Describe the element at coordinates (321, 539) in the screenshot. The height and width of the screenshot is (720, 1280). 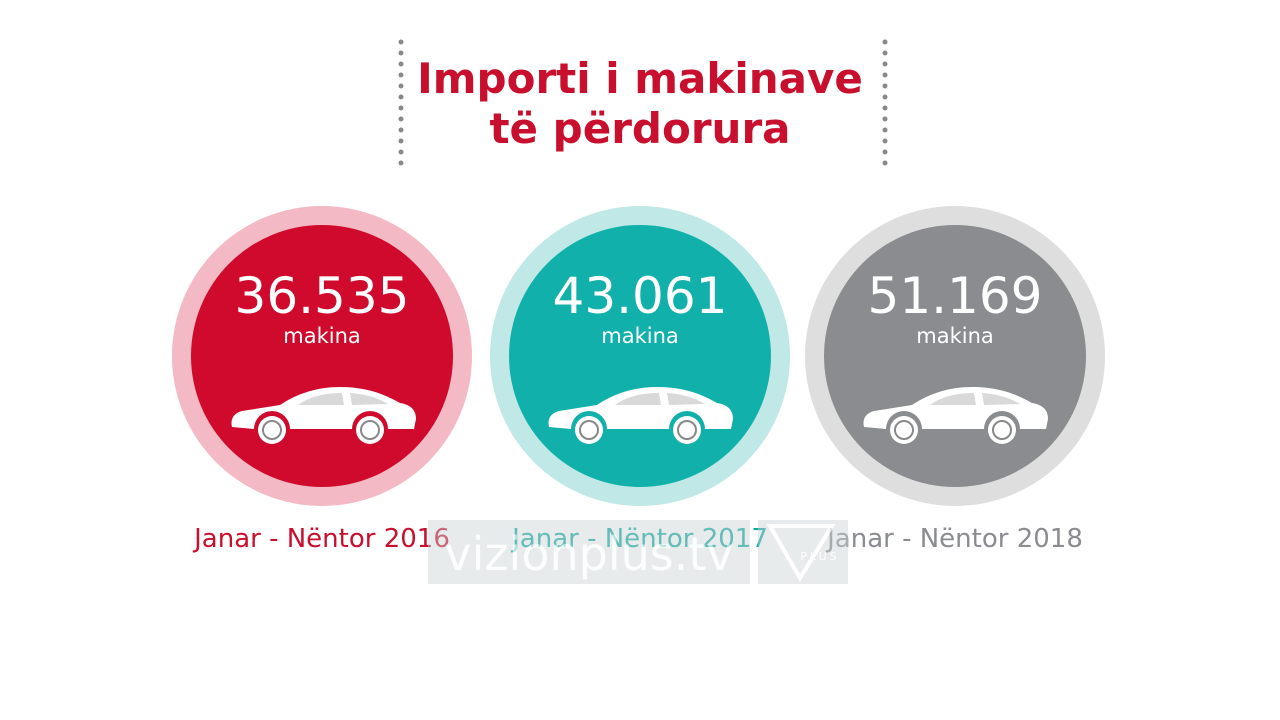
I see `period: Janar - Nëntor 2016` at that location.